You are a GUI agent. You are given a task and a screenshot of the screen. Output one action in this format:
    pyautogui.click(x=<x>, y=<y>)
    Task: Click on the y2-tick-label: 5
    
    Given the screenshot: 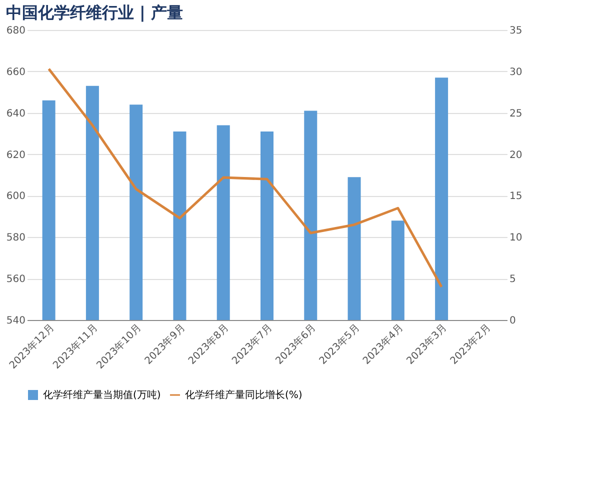 What is the action you would take?
    pyautogui.click(x=513, y=280)
    